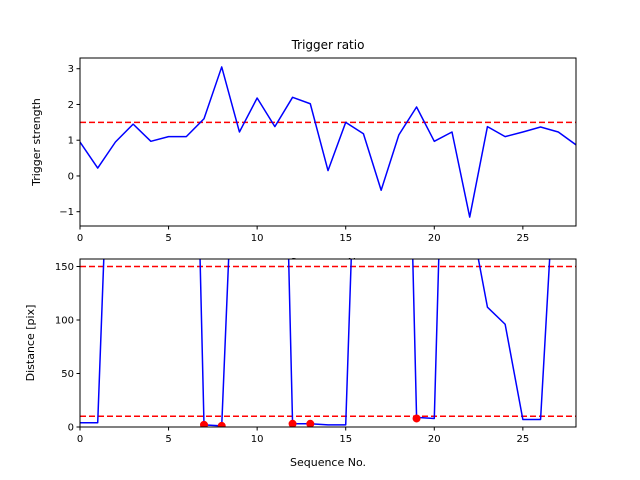 This screenshot has height=480, width=640. What do you see at coordinates (522, 439) in the screenshot?
I see `bottom-x-tick-label-25: 25` at bounding box center [522, 439].